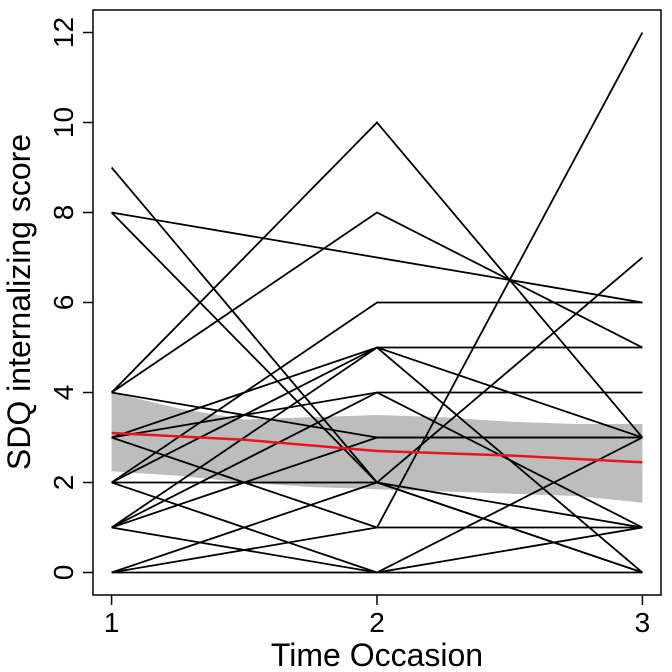  What do you see at coordinates (63, 483) in the screenshot?
I see `y-tick-label-2: 2` at bounding box center [63, 483].